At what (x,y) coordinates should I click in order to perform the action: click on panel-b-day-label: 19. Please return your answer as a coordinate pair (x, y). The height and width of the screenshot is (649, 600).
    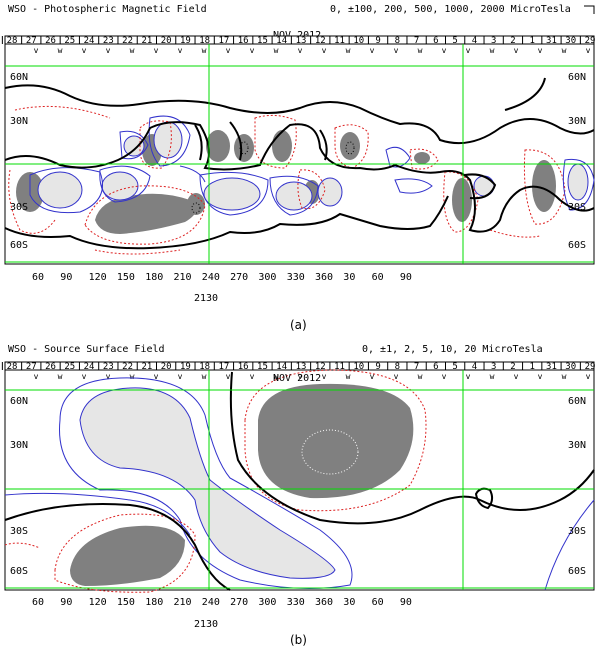
    Looking at the image, I should click on (185, 367).